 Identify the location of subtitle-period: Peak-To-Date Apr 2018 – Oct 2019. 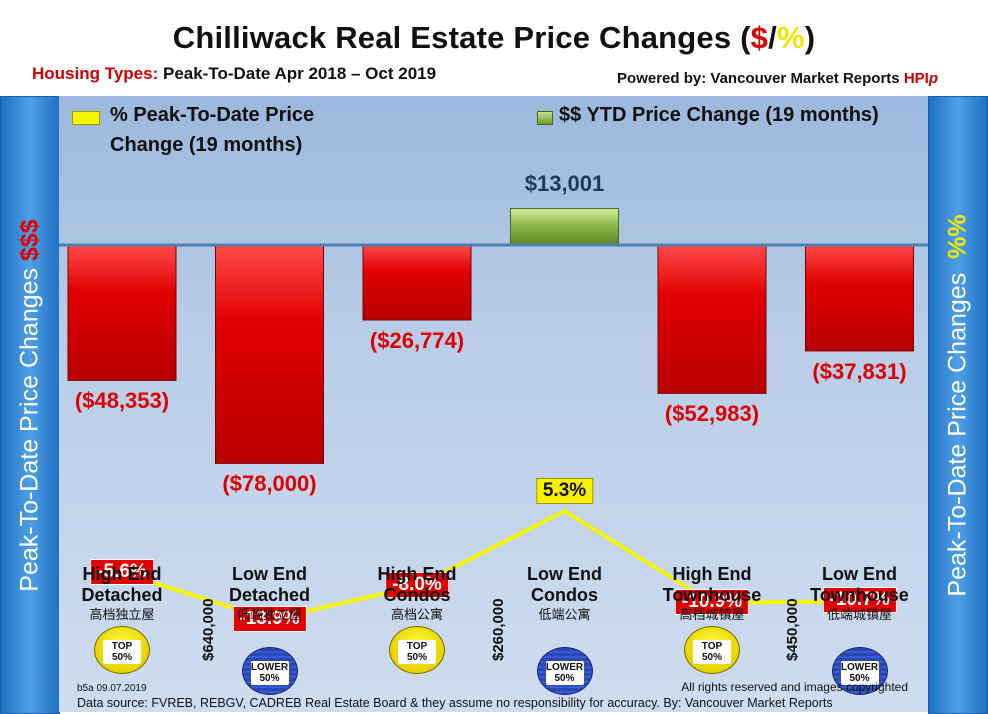
(299, 73).